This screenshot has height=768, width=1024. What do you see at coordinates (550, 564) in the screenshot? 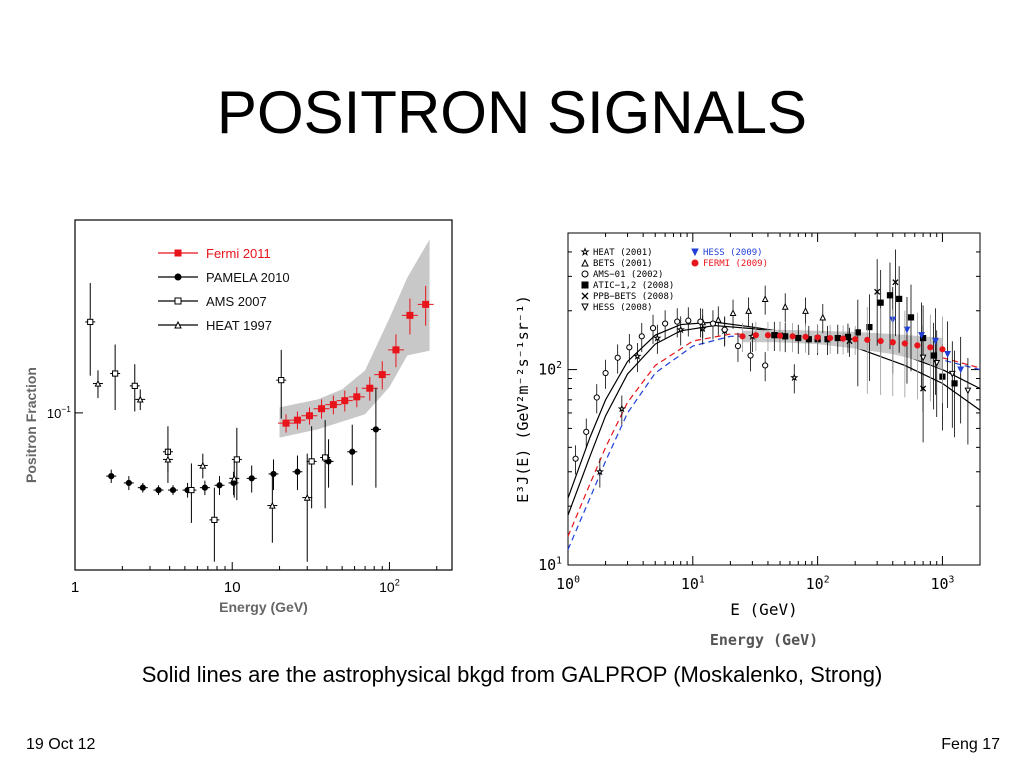
I see `y-tick-label: 10¹` at bounding box center [550, 564].